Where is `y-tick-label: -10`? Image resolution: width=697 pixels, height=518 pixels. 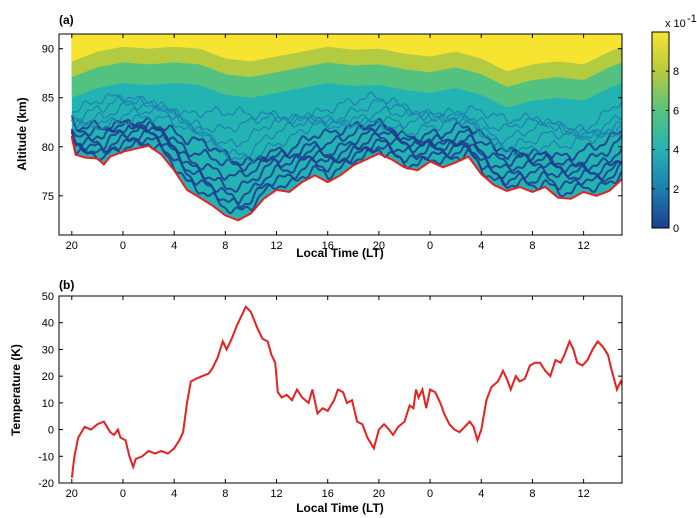
y-tick-label: -10 is located at coordinates (46, 457).